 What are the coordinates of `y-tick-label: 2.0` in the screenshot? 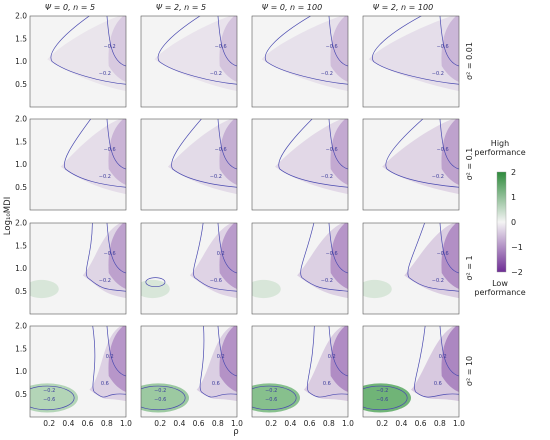 It's located at (21, 119).